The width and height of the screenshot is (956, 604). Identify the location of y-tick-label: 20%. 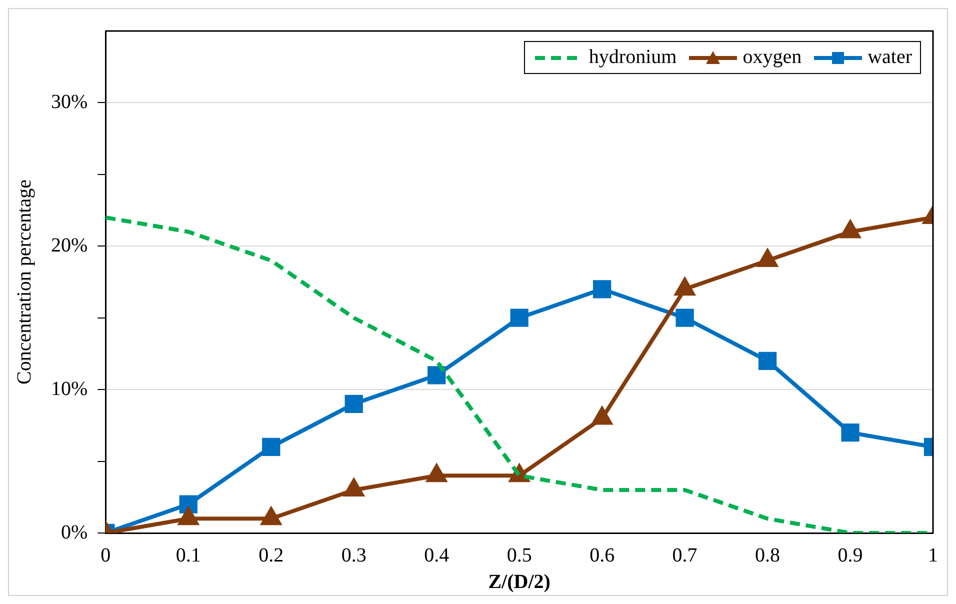
(69, 245).